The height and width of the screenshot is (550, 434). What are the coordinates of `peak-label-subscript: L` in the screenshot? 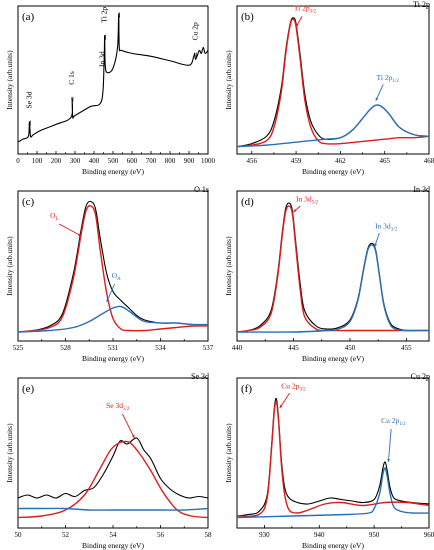 It's located at (57, 219).